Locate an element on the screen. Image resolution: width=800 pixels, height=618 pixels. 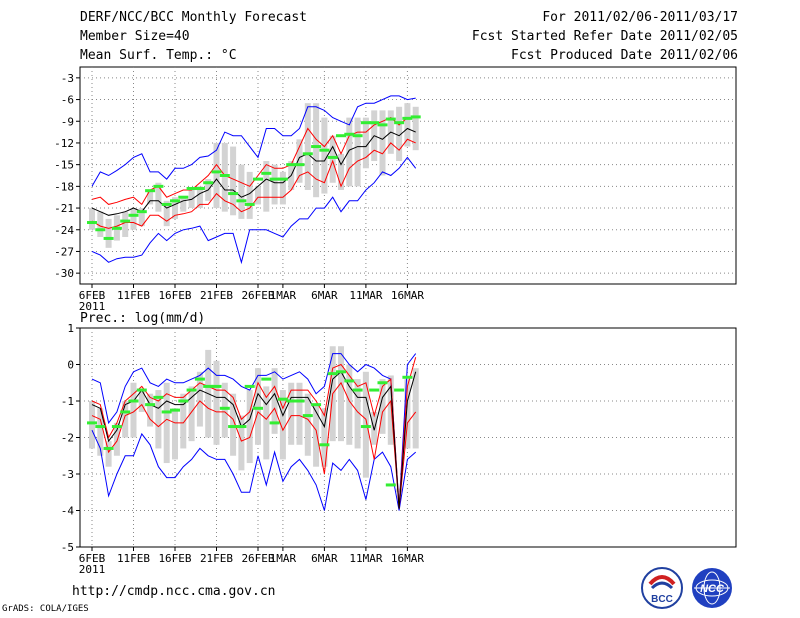
x-tick-label: 6FEB is located at coordinates (92, 295).